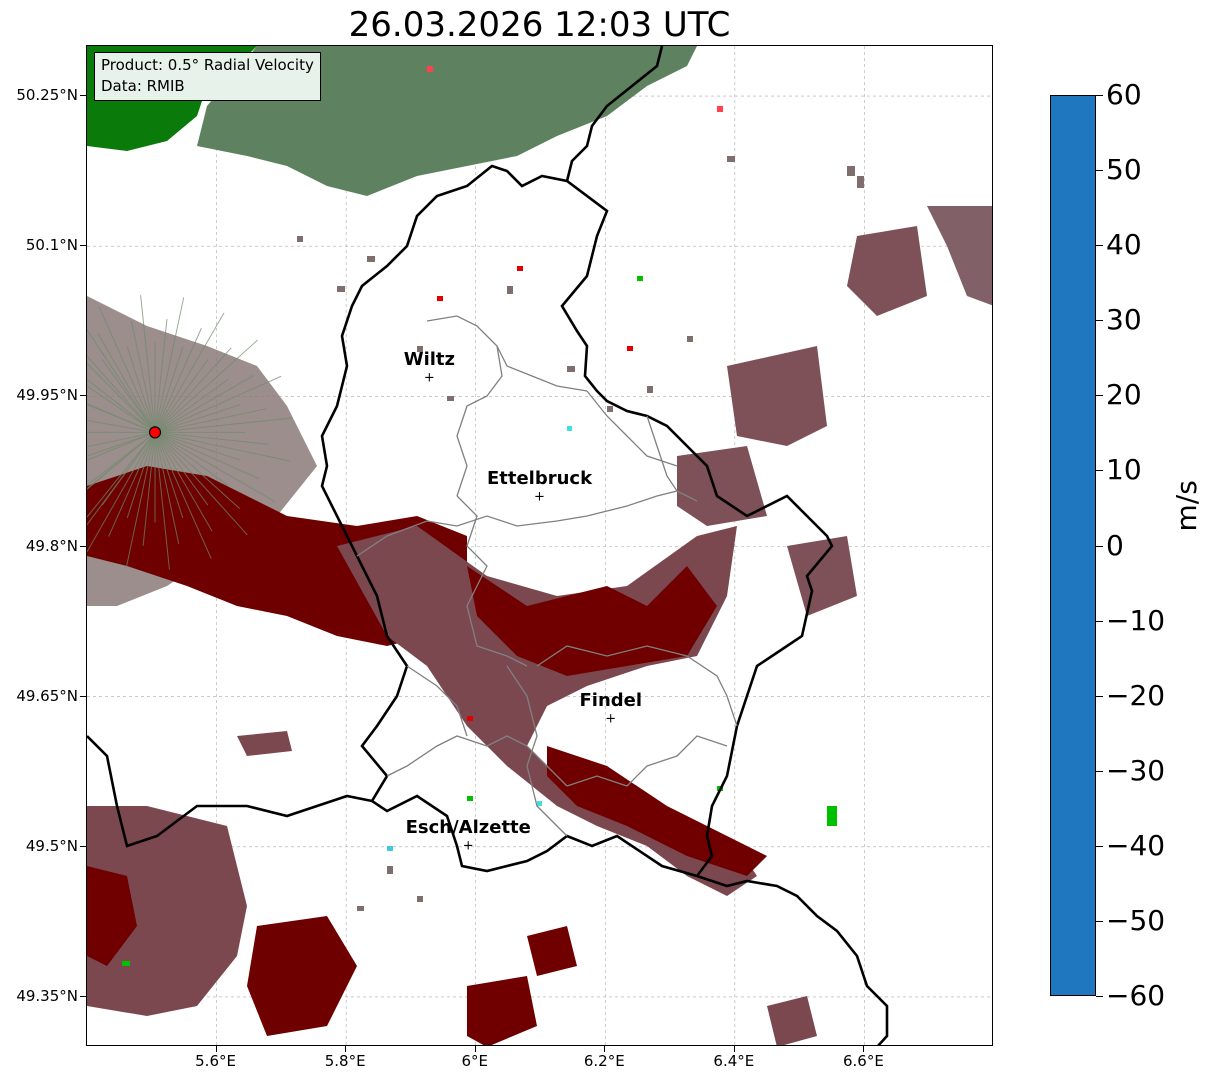 The image size is (1207, 1081). Describe the element at coordinates (1186, 506) in the screenshot. I see `colorbar-unit-label: m/s` at that location.